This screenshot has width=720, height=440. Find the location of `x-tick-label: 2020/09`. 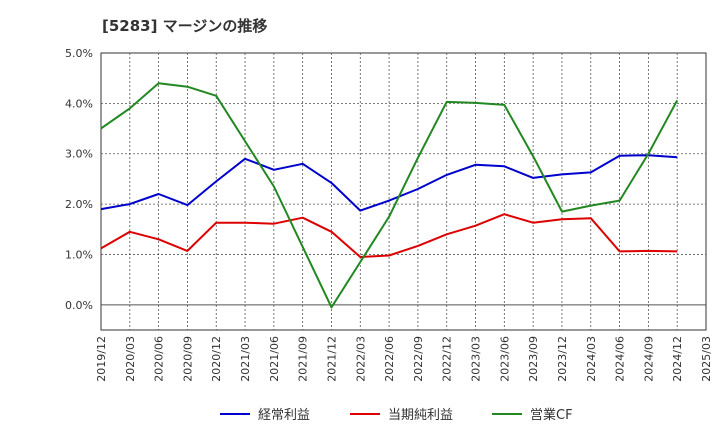

x-tick-label: 2020/09 is located at coordinates (187, 359).